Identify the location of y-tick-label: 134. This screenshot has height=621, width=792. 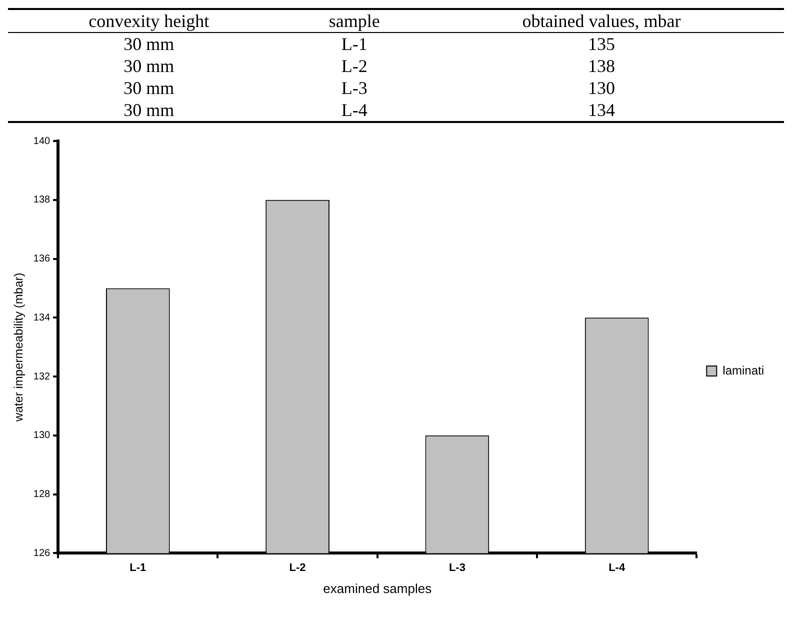
(42, 318).